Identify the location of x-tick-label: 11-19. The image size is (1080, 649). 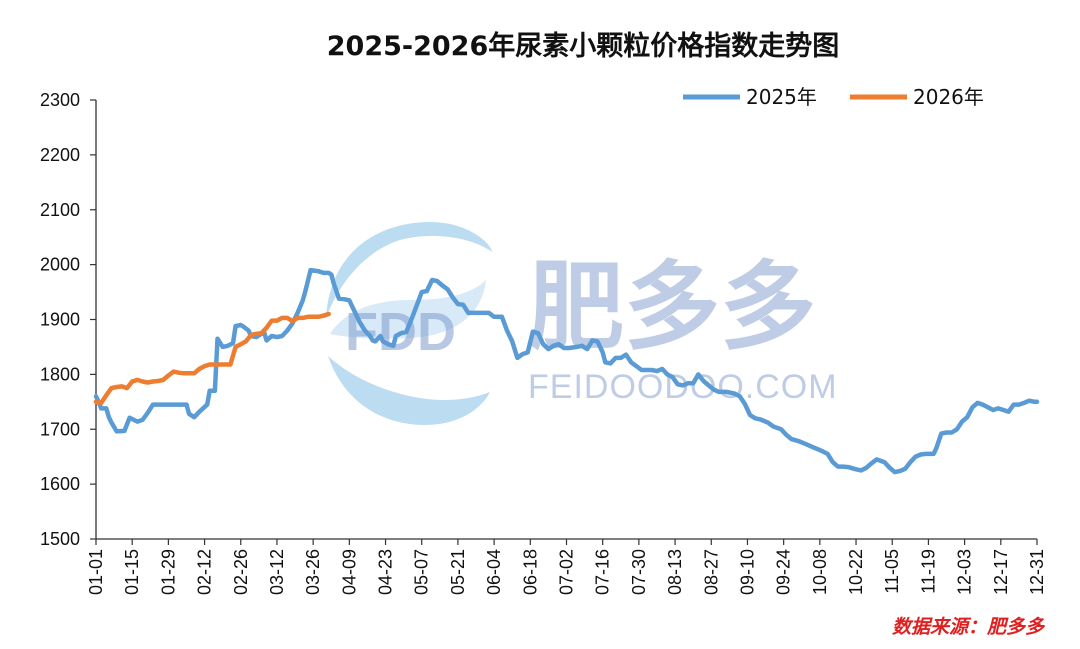
(928, 571).